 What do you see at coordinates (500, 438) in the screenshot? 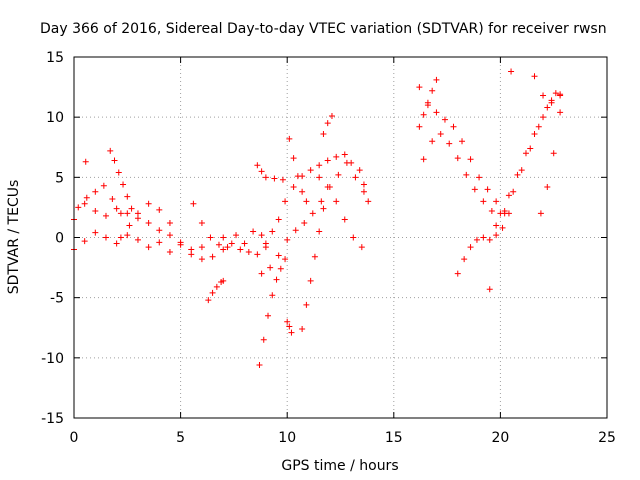
I see `x-tick-label: 20` at bounding box center [500, 438].